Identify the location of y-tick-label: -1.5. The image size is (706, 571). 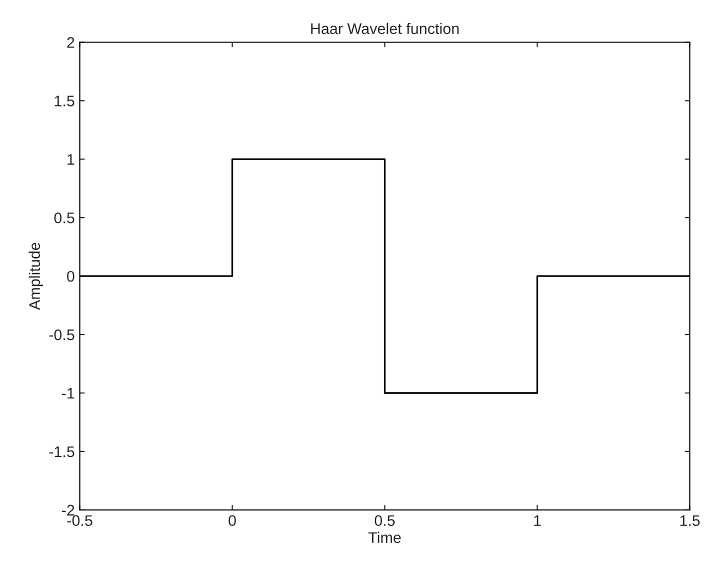
(61, 452).